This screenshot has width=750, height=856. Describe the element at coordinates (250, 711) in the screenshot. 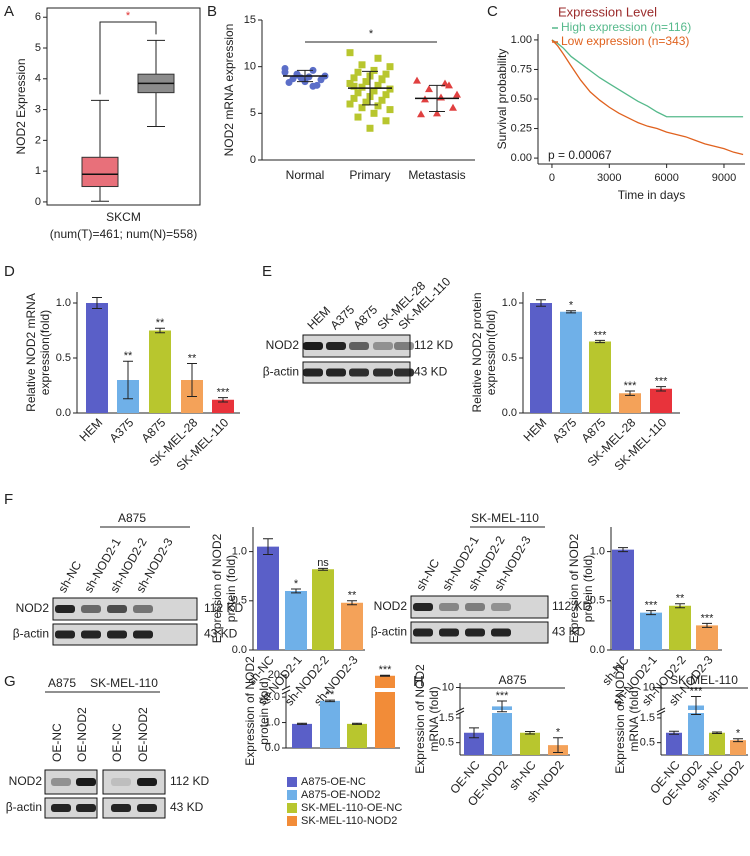

I see `y-axis-label: Expression of NOD2` at that location.